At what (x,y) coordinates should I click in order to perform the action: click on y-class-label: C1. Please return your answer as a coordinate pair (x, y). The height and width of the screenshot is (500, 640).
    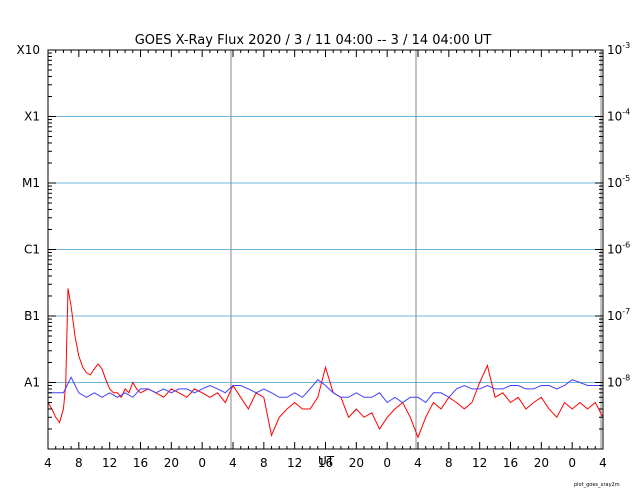
    Looking at the image, I should click on (32, 250).